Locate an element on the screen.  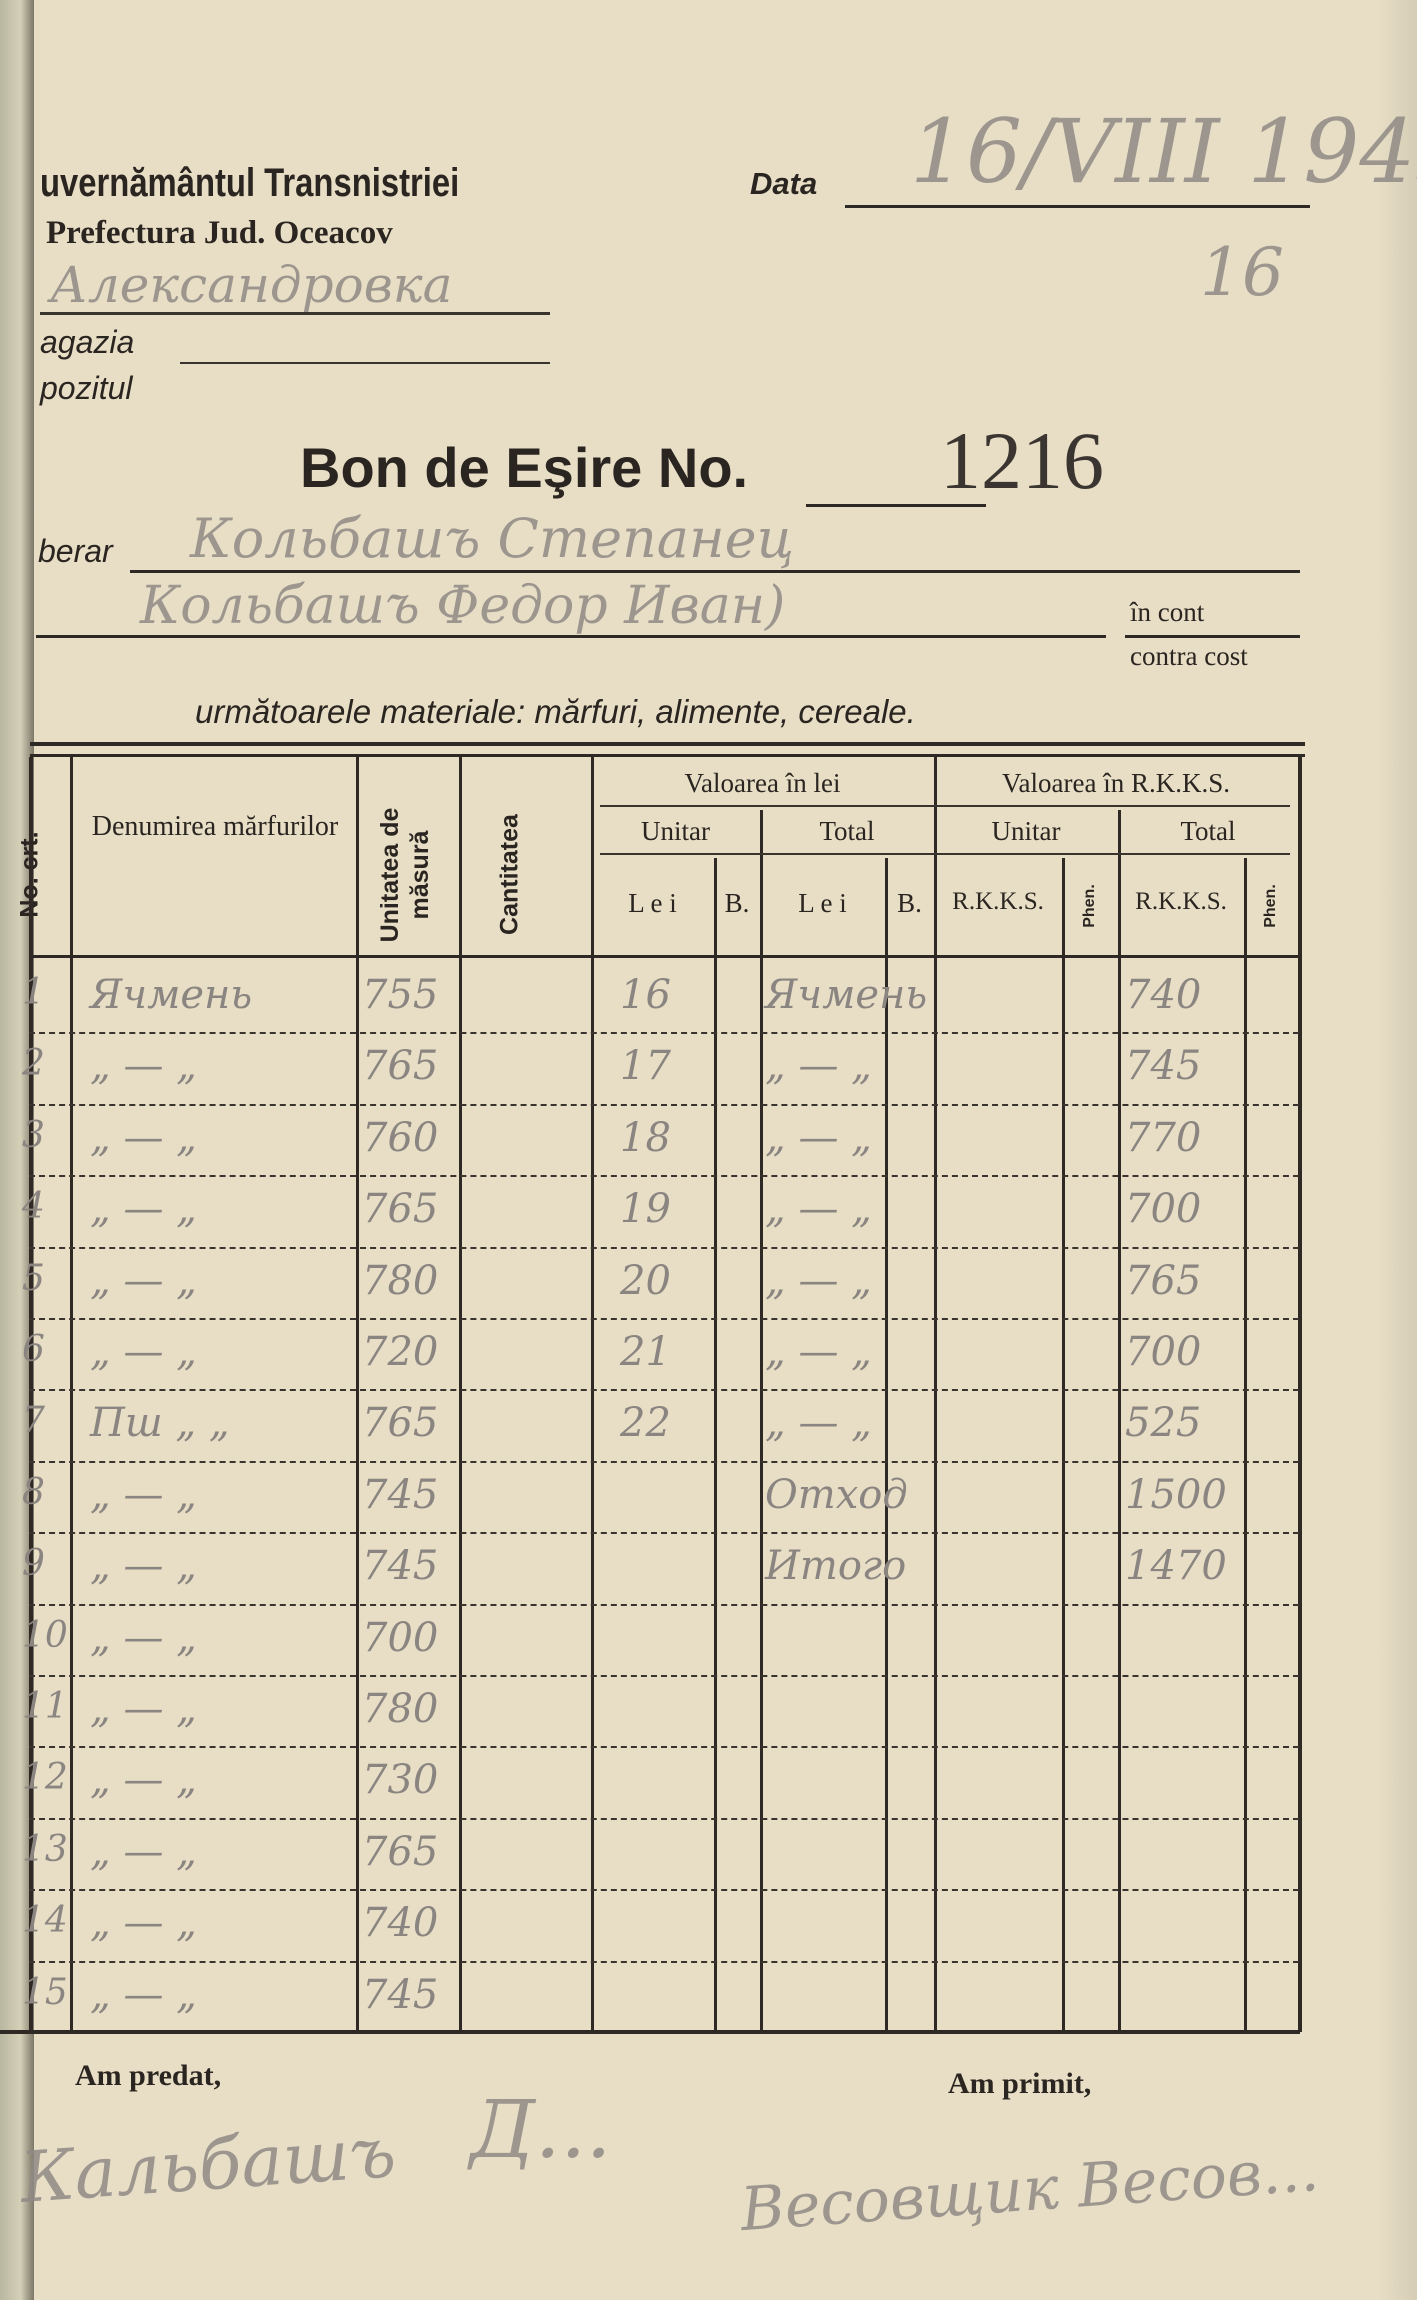
date-note: 16 is located at coordinates (1242, 272).